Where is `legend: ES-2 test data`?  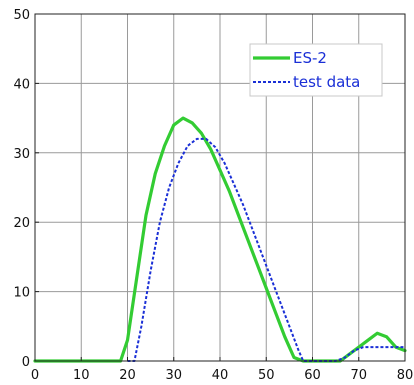 legend: ES-2 test data is located at coordinates (316, 70).